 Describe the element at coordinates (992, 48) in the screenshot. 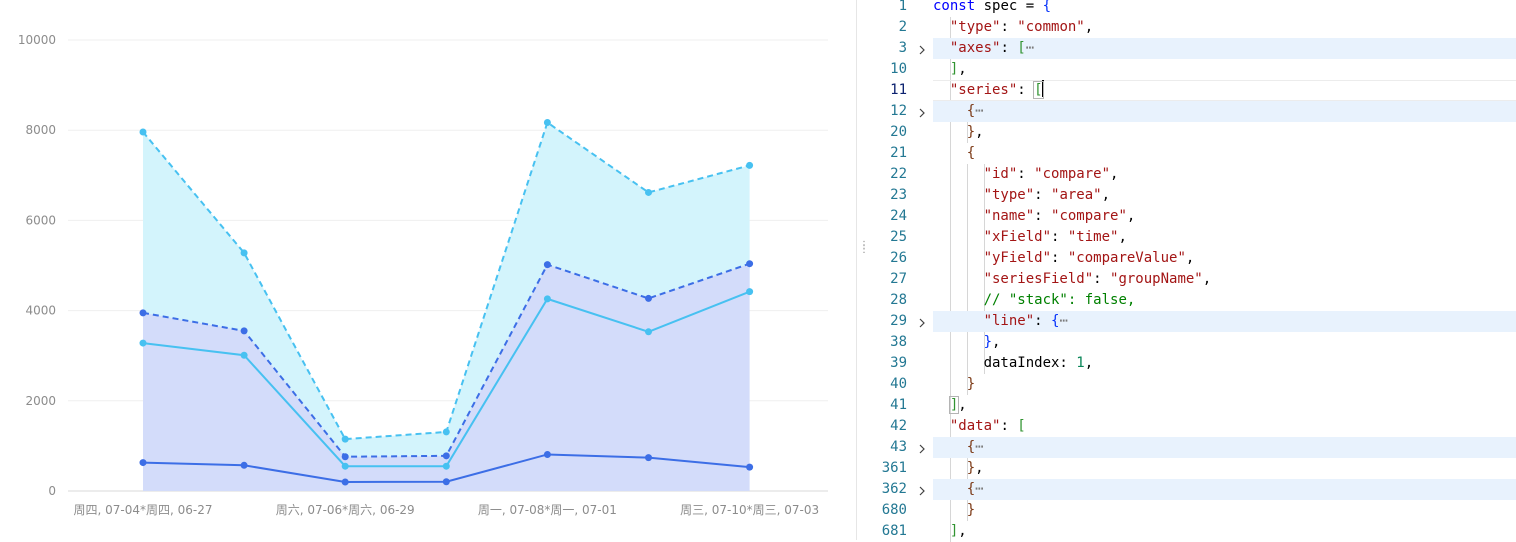

I see `code-text: "axes": [⋯` at that location.